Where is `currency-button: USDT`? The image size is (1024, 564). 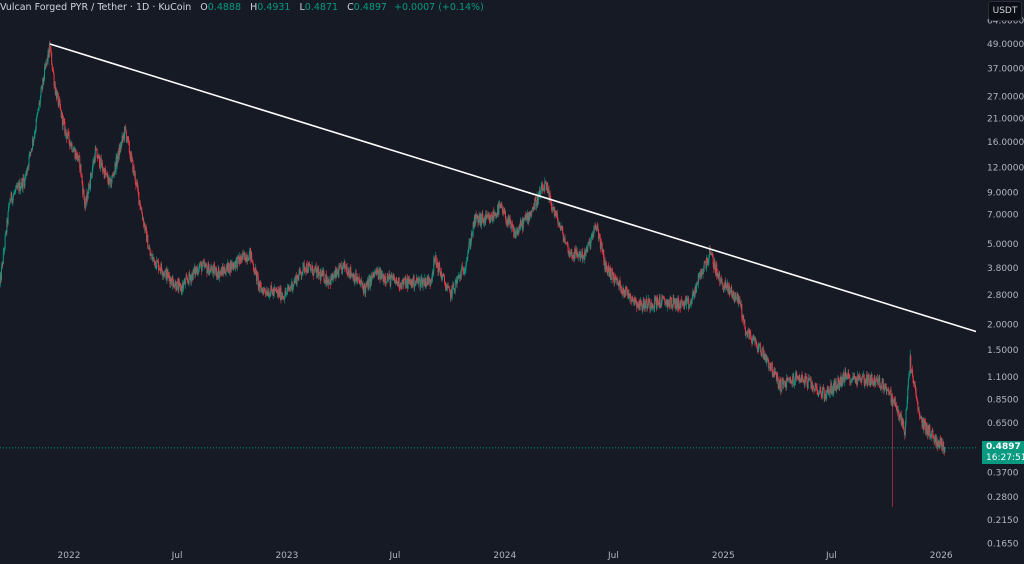 currency-button: USDT is located at coordinates (1005, 11).